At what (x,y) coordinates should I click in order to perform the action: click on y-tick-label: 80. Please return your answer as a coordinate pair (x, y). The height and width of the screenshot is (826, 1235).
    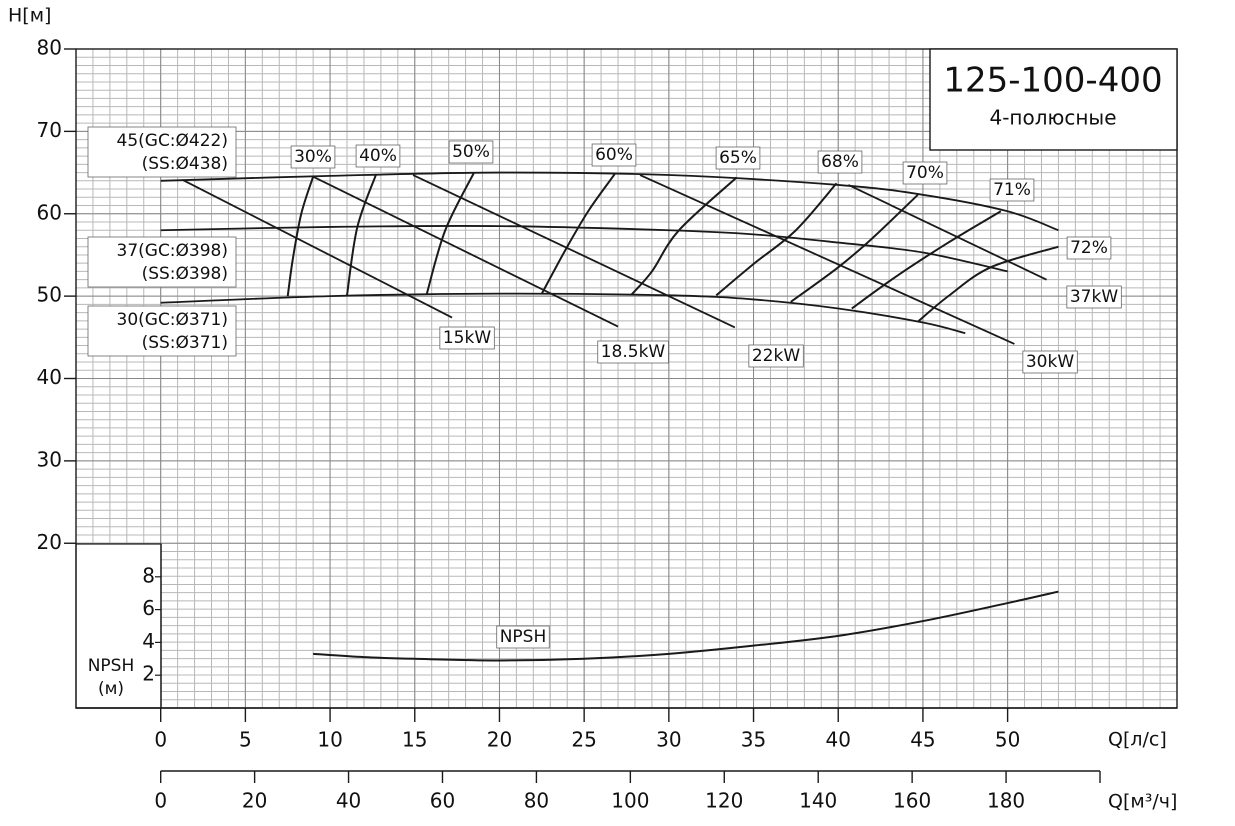
    Looking at the image, I should click on (49, 48).